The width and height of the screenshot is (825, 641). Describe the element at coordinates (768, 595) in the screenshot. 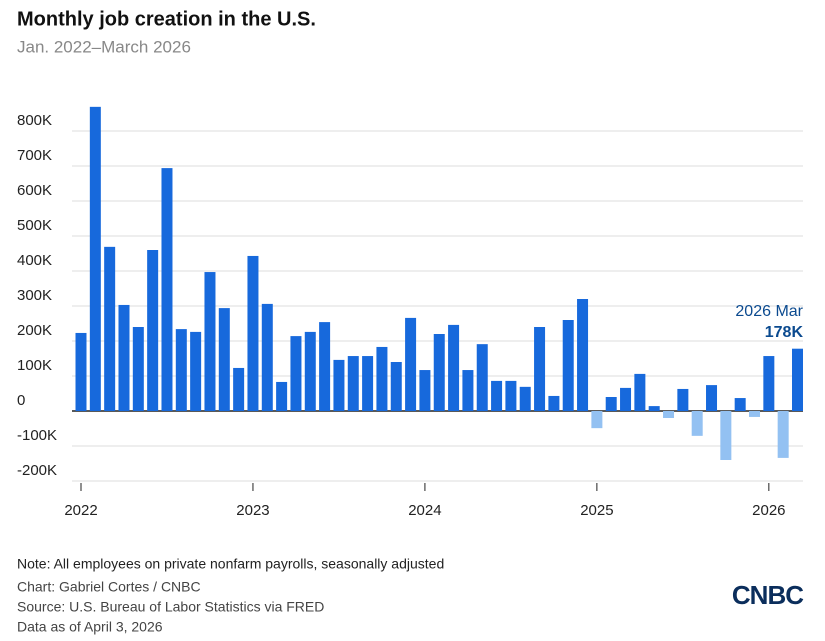

I see `logo: CNBC` at that location.